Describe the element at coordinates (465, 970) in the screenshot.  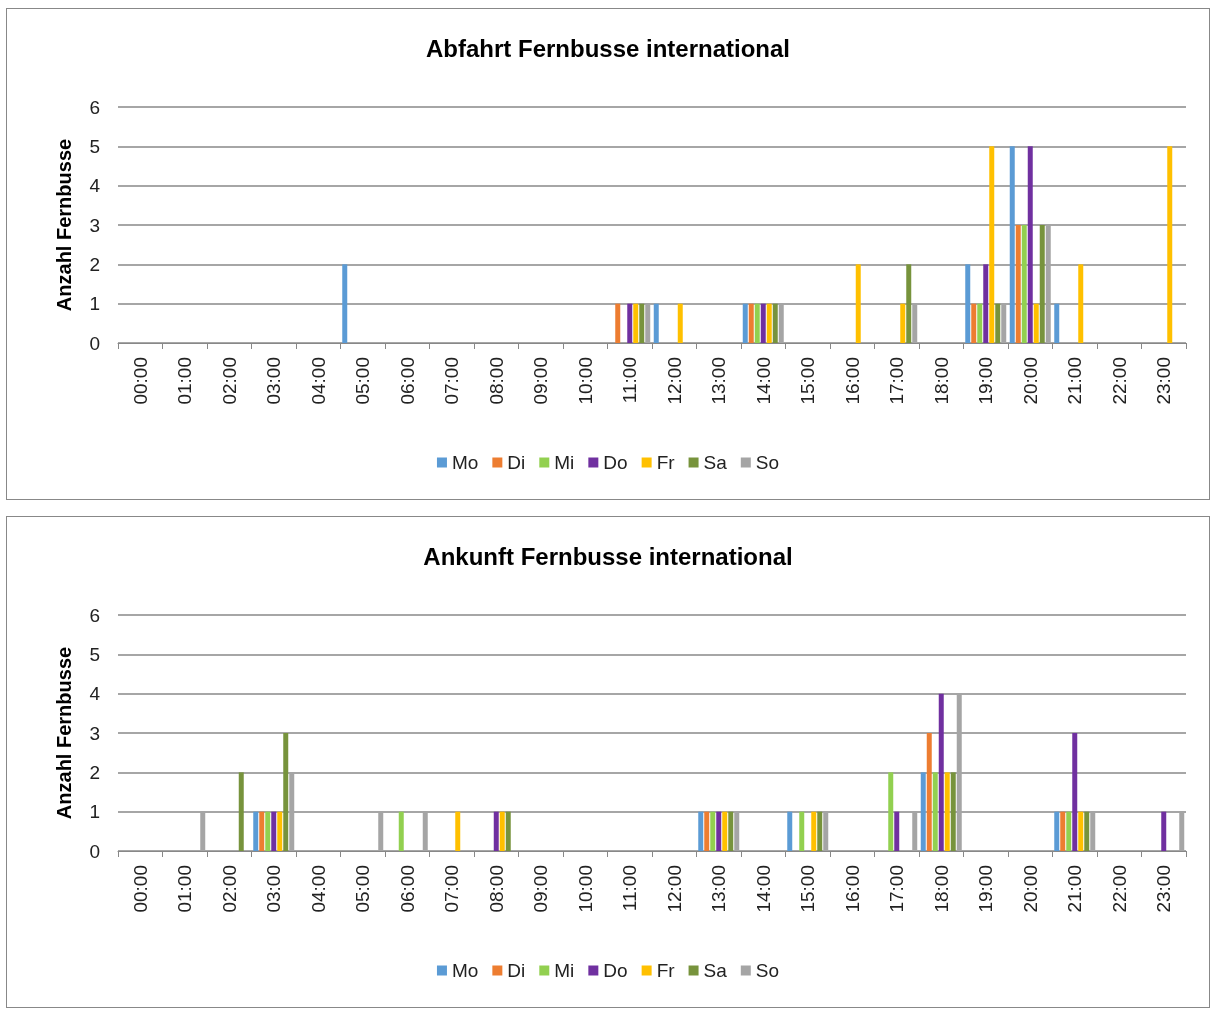
I see `legend-label: Mo` at that location.